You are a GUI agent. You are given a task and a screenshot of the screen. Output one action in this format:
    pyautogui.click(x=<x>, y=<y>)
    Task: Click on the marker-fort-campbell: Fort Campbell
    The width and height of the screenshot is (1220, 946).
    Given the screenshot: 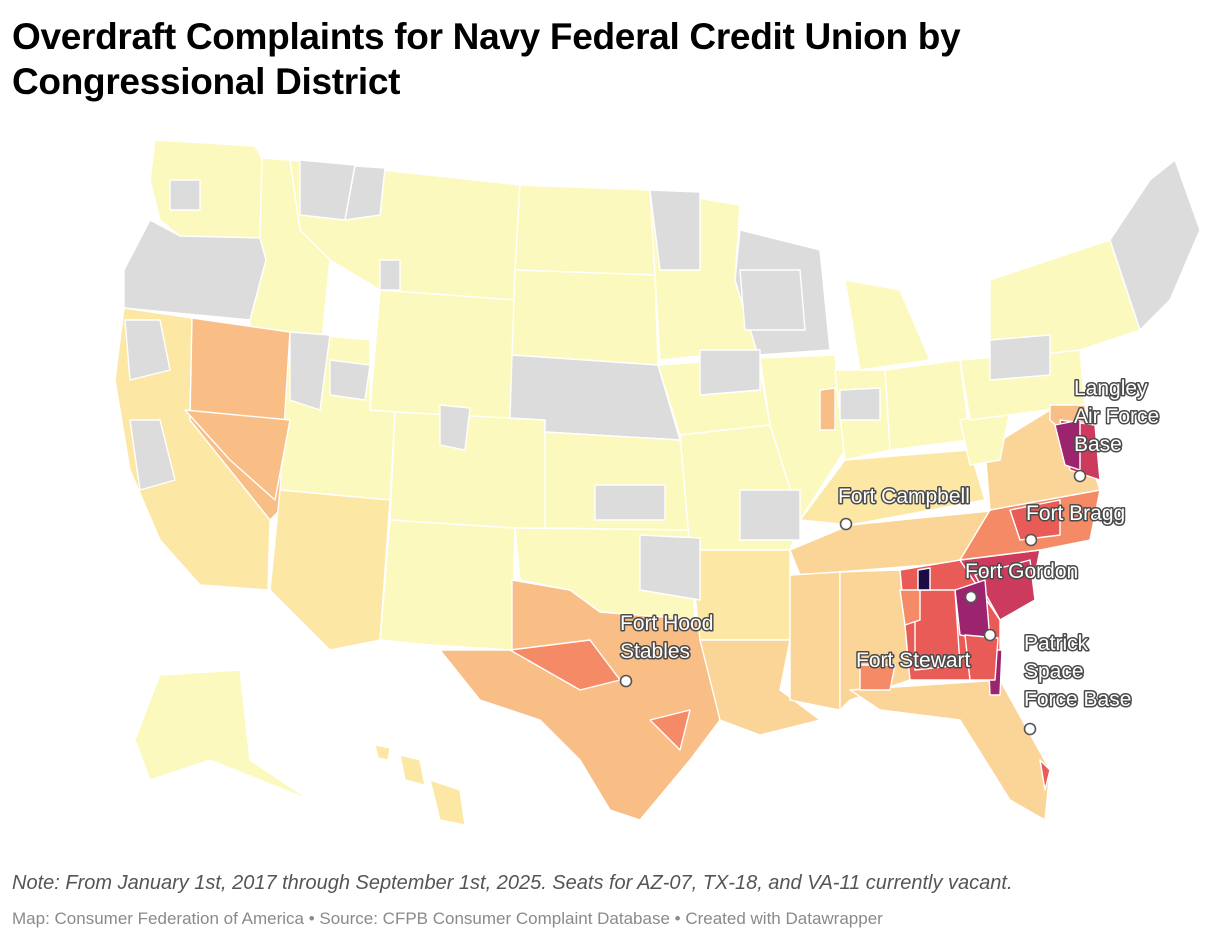 What is the action you would take?
    pyautogui.click(x=904, y=507)
    